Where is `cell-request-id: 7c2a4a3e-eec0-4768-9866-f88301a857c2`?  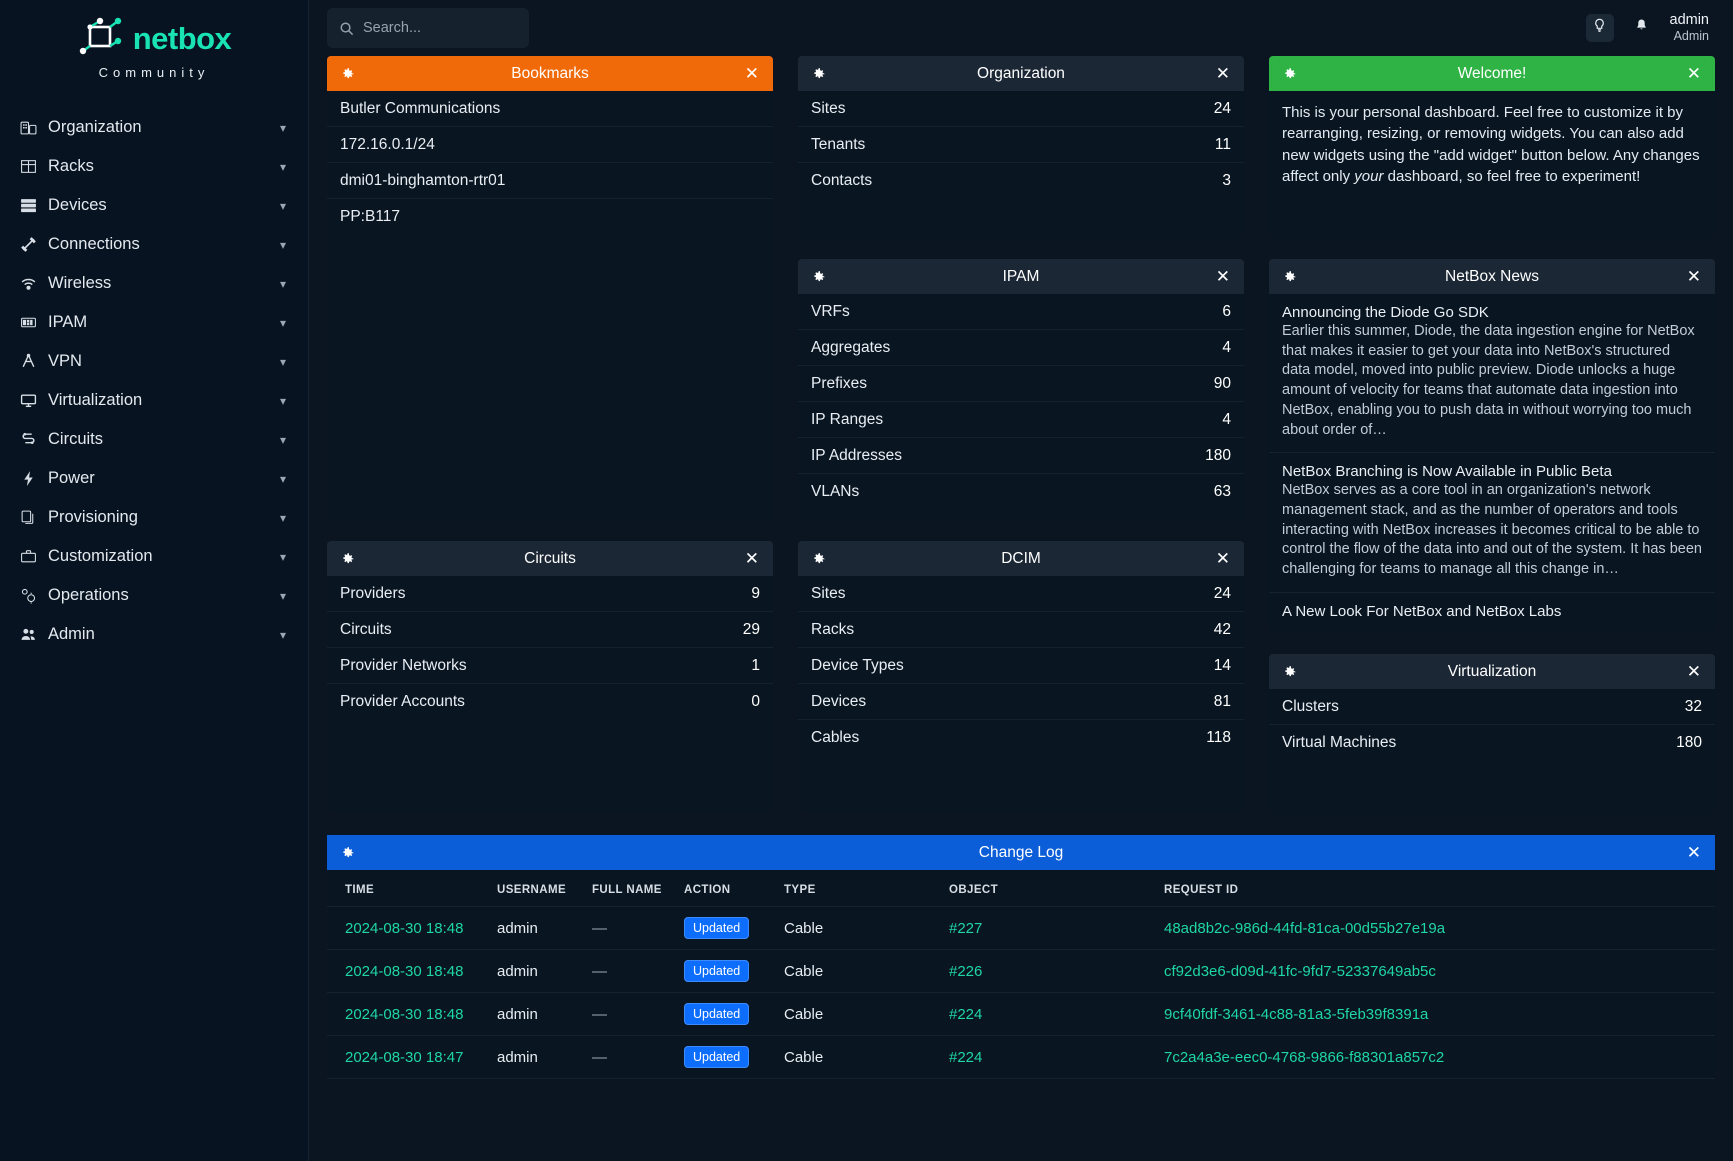 cell-request-id: 7c2a4a3e-eec0-4768-9866-f88301a857c2 is located at coordinates (1439, 1057).